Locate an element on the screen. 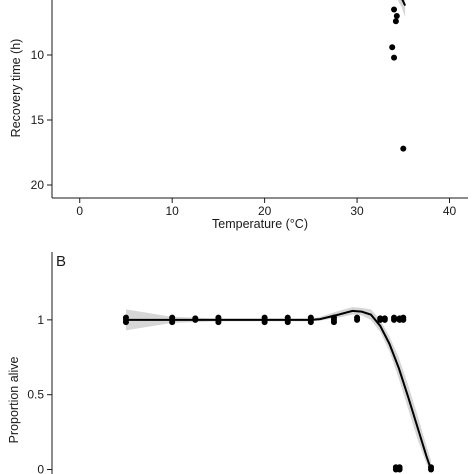 Image resolution: width=474 pixels, height=474 pixels. y-ticks: 00.51 is located at coordinates (39, 393).